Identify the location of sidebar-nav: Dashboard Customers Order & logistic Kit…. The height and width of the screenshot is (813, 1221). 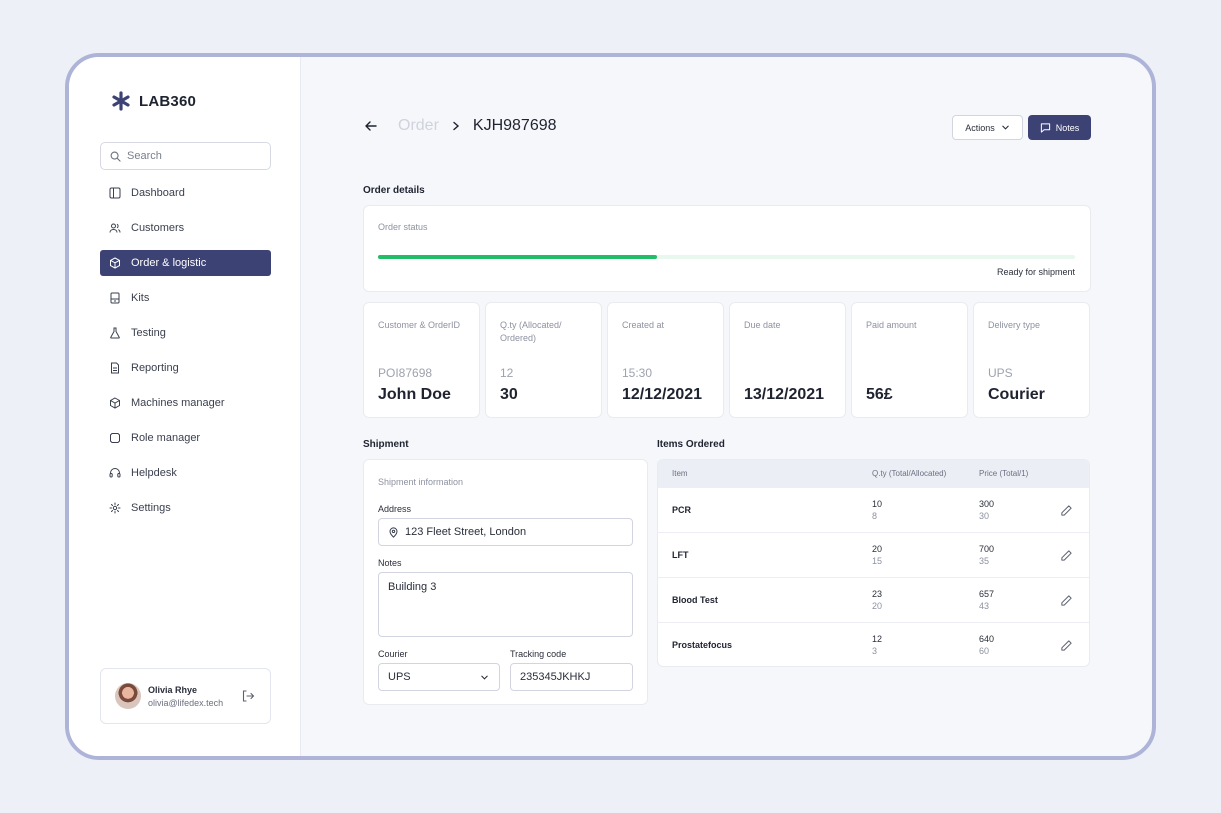
(185, 355).